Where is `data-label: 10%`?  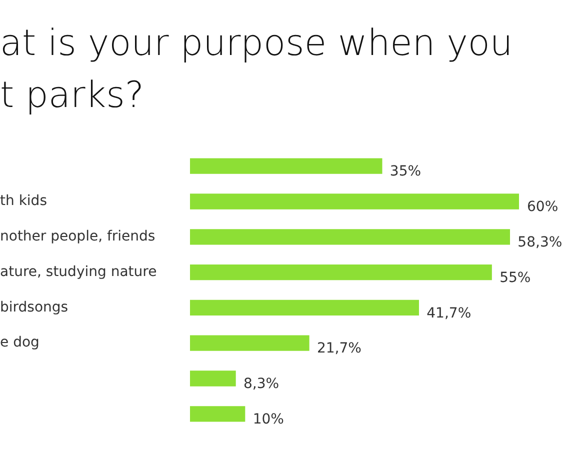
data-label: 10% is located at coordinates (268, 420).